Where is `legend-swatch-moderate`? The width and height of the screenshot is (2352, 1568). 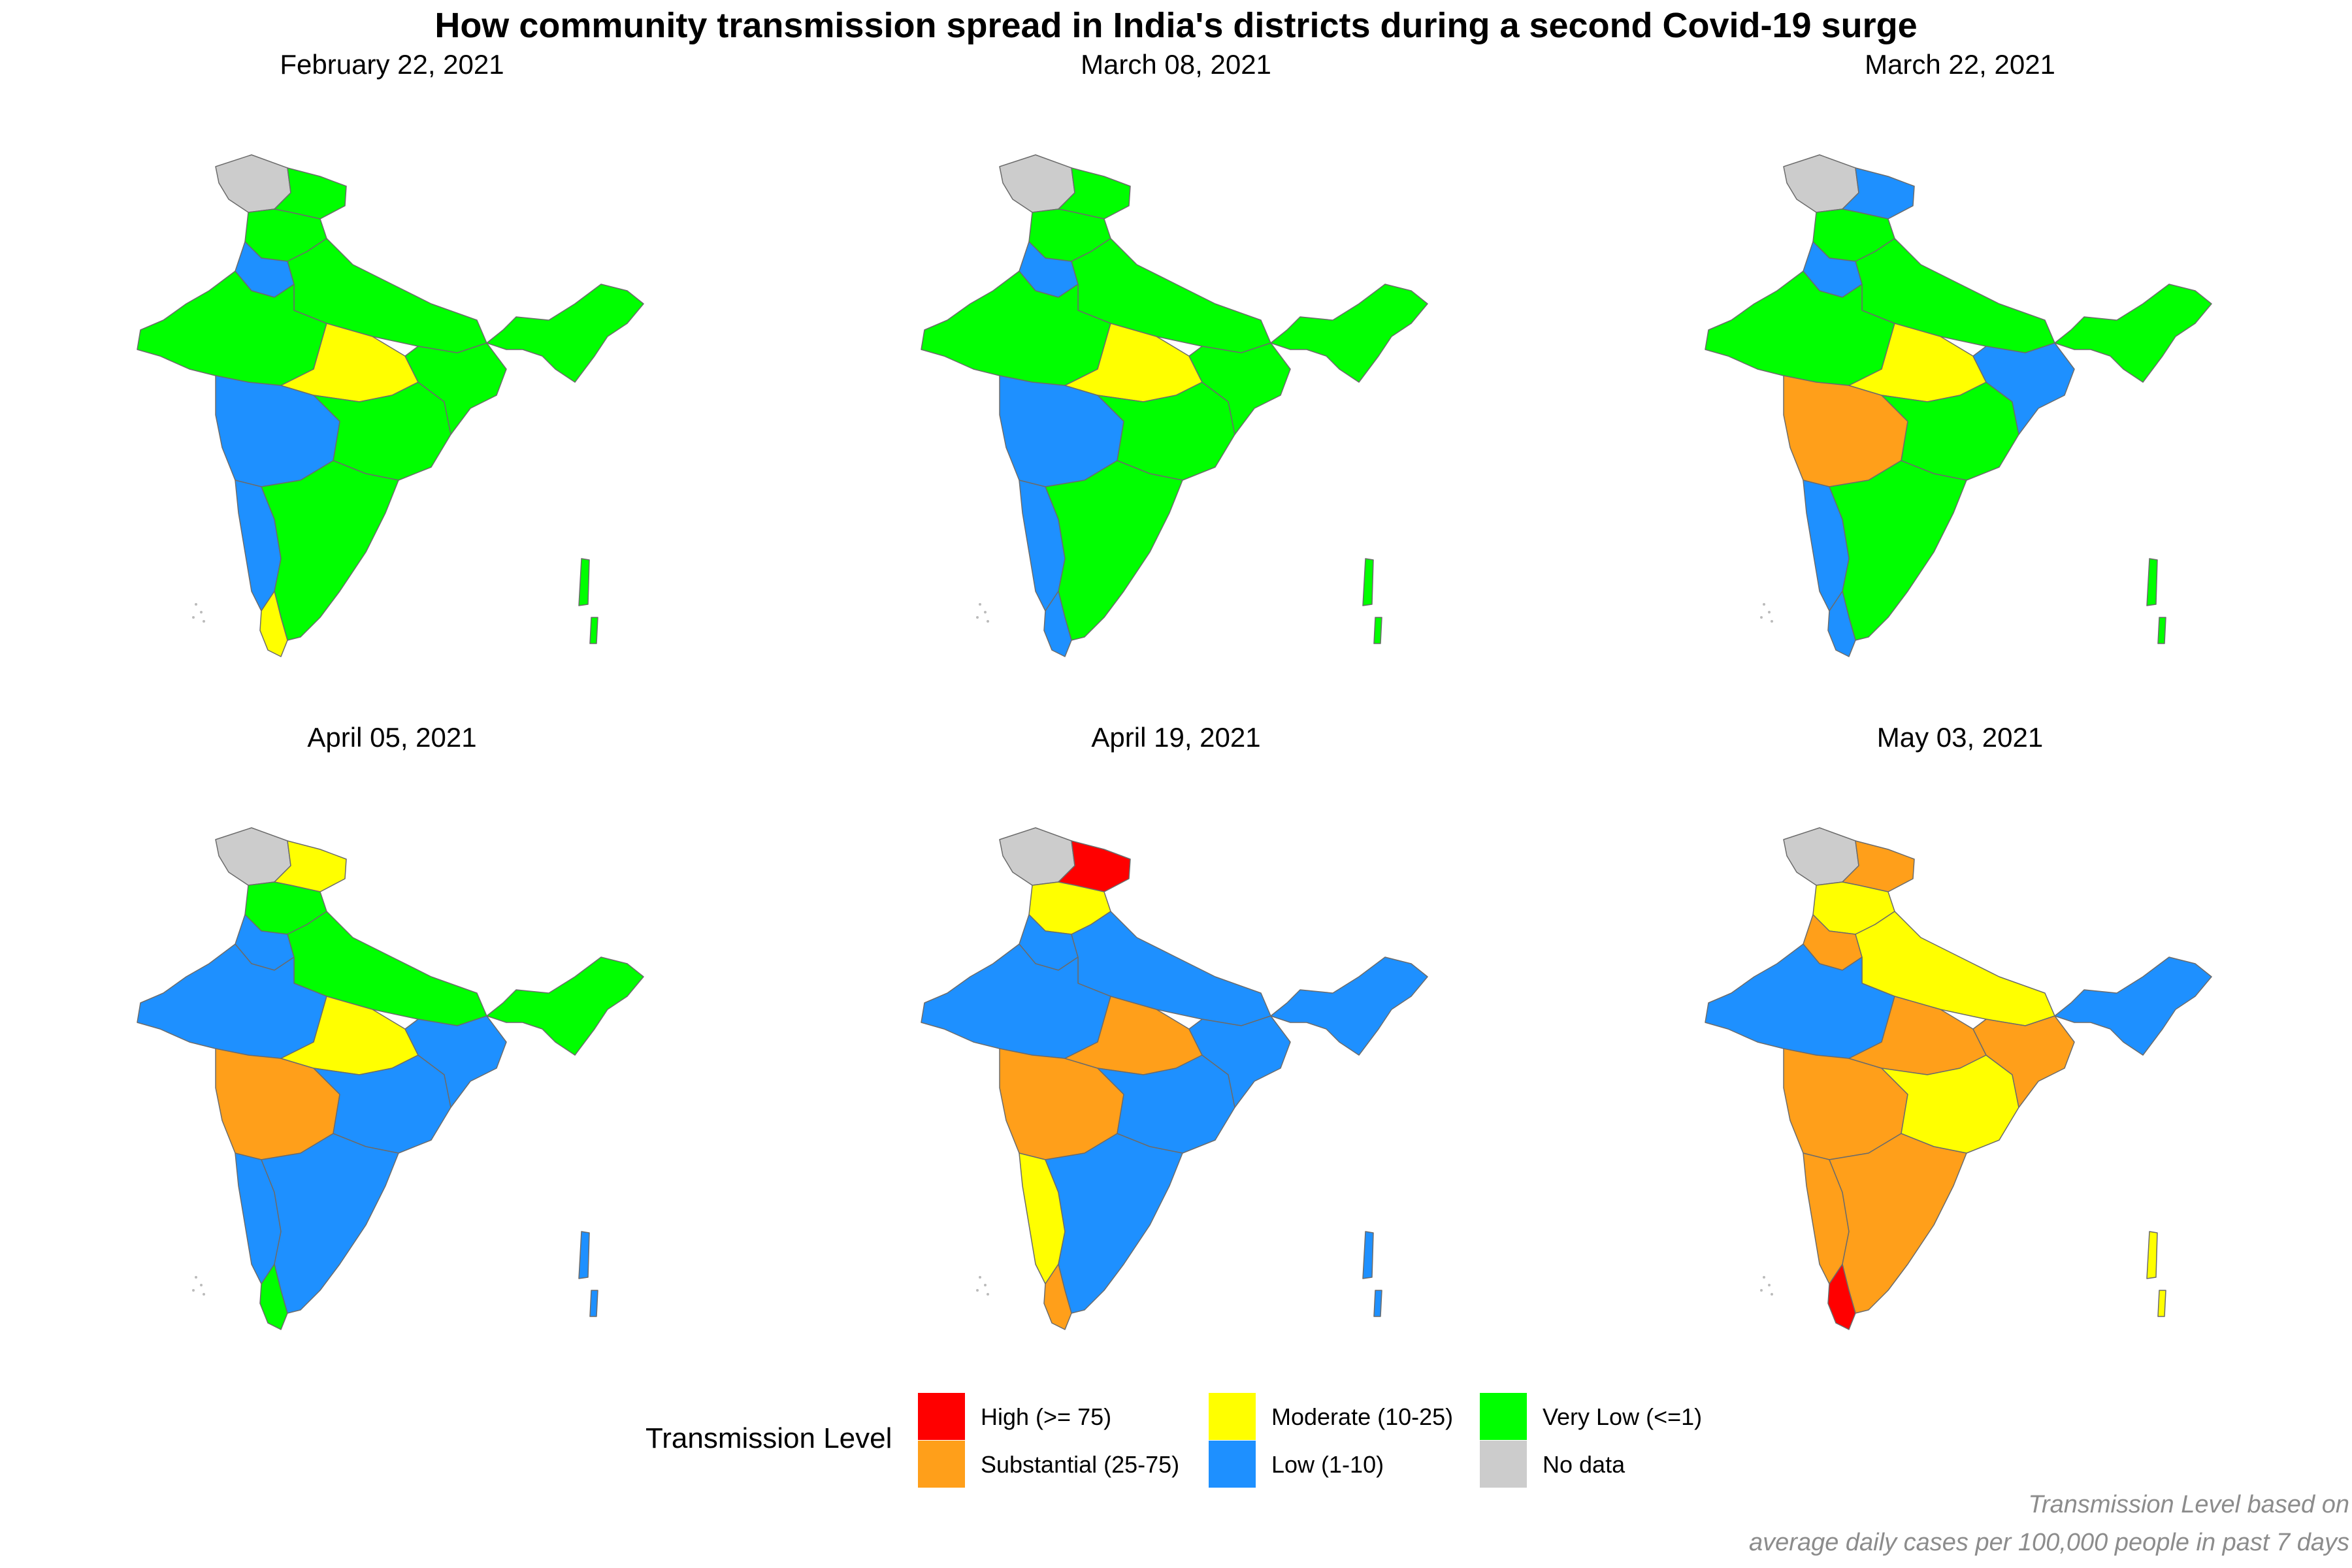 legend-swatch-moderate is located at coordinates (1232, 1416).